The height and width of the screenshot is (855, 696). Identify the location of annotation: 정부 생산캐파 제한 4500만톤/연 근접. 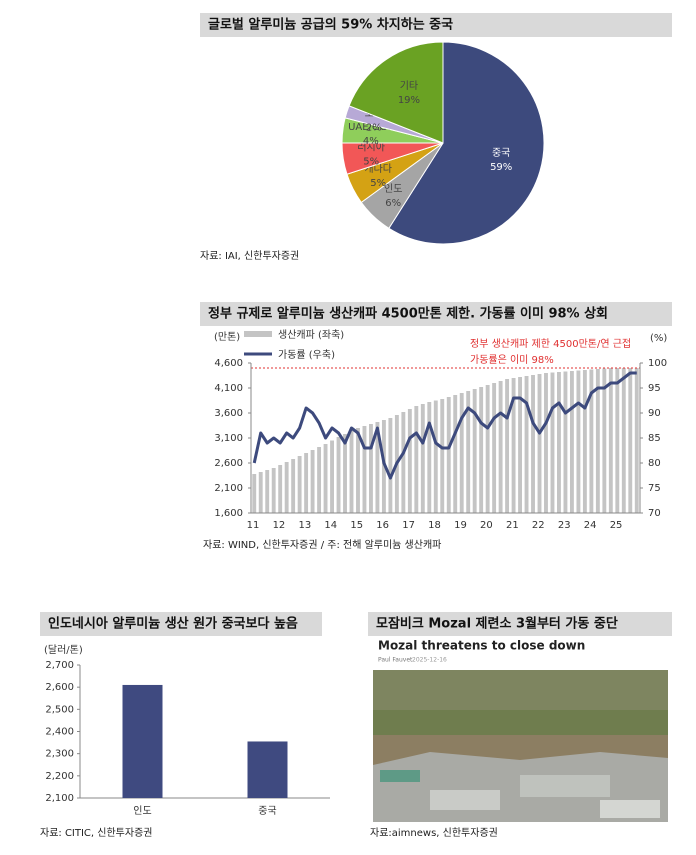
(550, 344).